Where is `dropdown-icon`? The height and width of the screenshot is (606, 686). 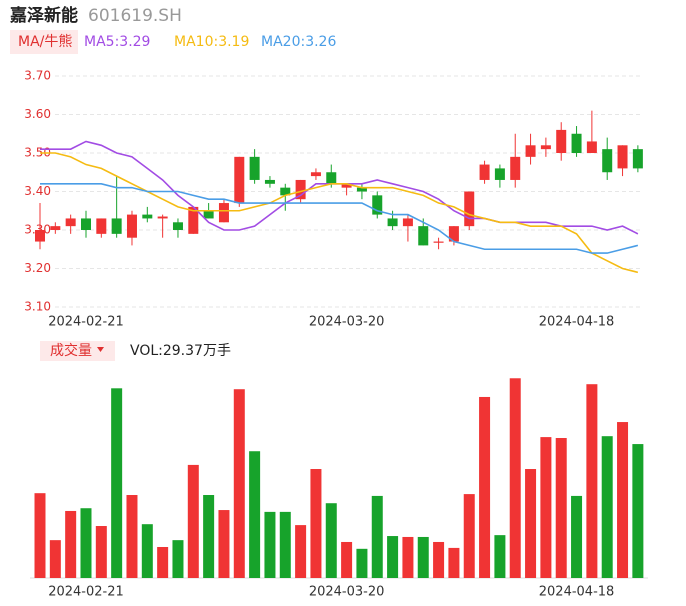 dropdown-icon is located at coordinates (100, 349).